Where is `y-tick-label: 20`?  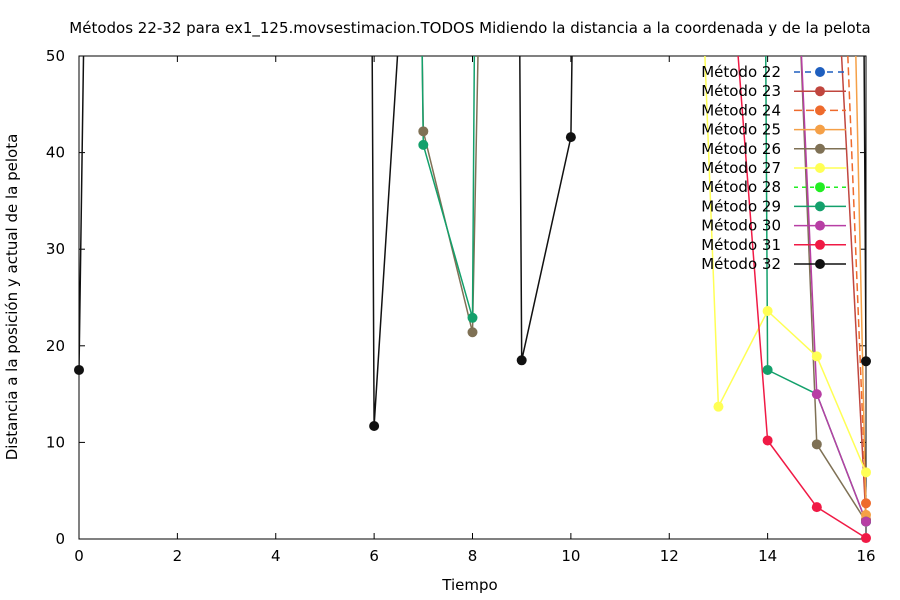
y-tick-label: 20 is located at coordinates (55, 346).